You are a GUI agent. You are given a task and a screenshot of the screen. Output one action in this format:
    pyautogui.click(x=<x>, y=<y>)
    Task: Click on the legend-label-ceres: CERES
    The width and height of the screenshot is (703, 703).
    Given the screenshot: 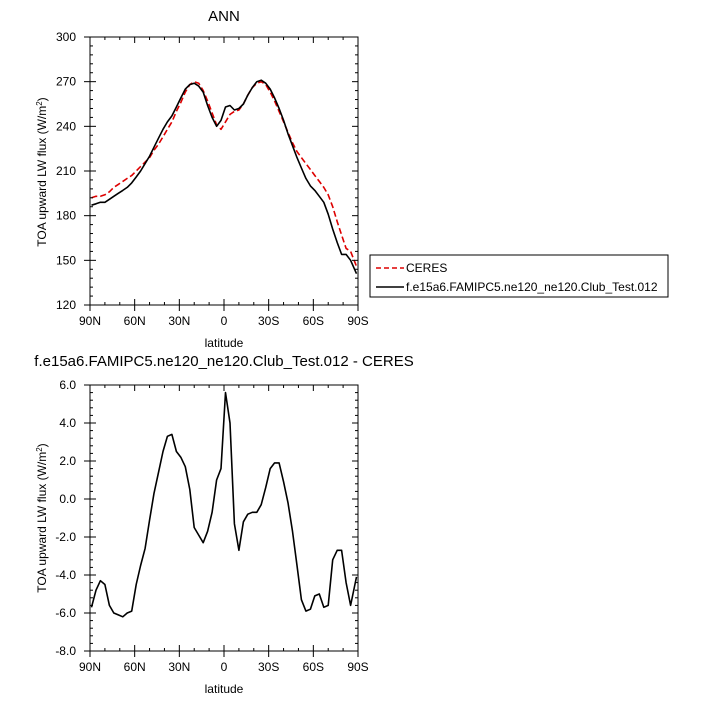 What is the action you would take?
    pyautogui.click(x=426, y=268)
    